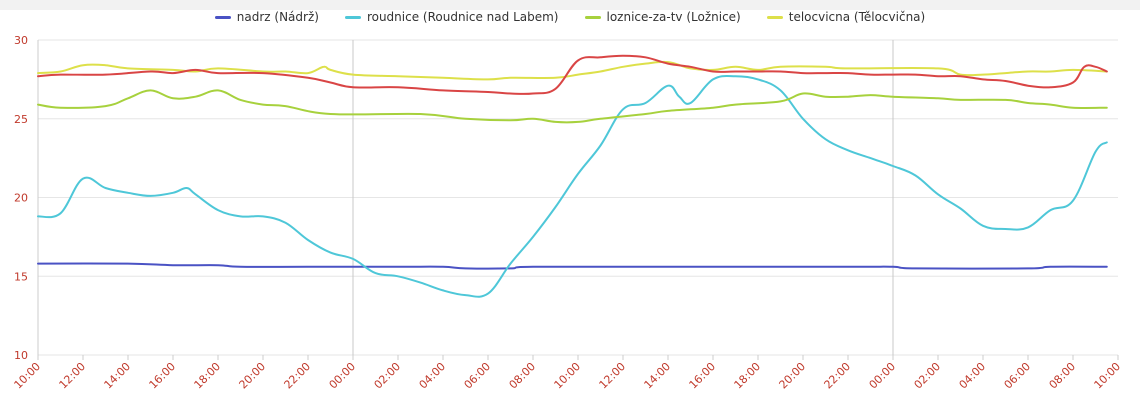  What do you see at coordinates (572, 106) in the screenshot?
I see `series-line-loznice-za-tv` at bounding box center [572, 106].